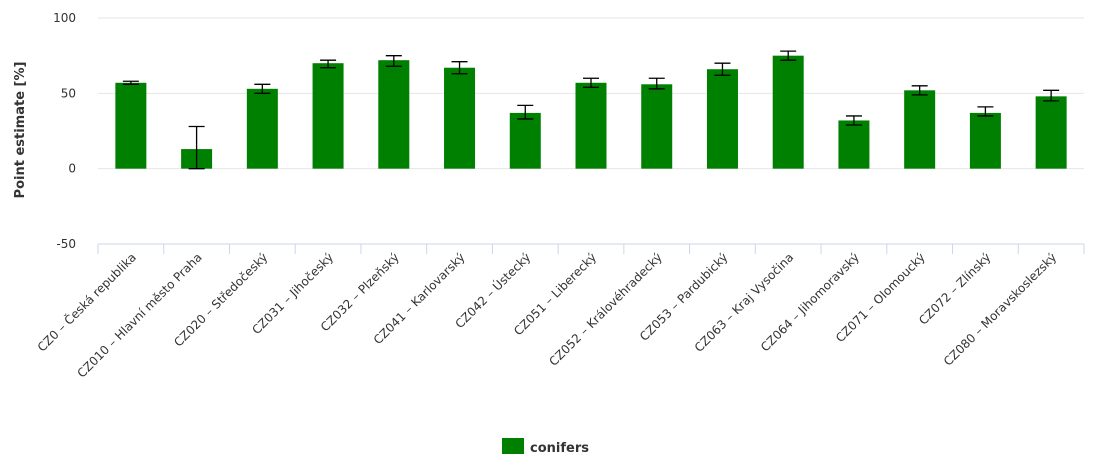 The image size is (1096, 457). What do you see at coordinates (1000, 309) in the screenshot?
I see `x-tick-label: CZ080 – Moravskoslezský` at bounding box center [1000, 309].